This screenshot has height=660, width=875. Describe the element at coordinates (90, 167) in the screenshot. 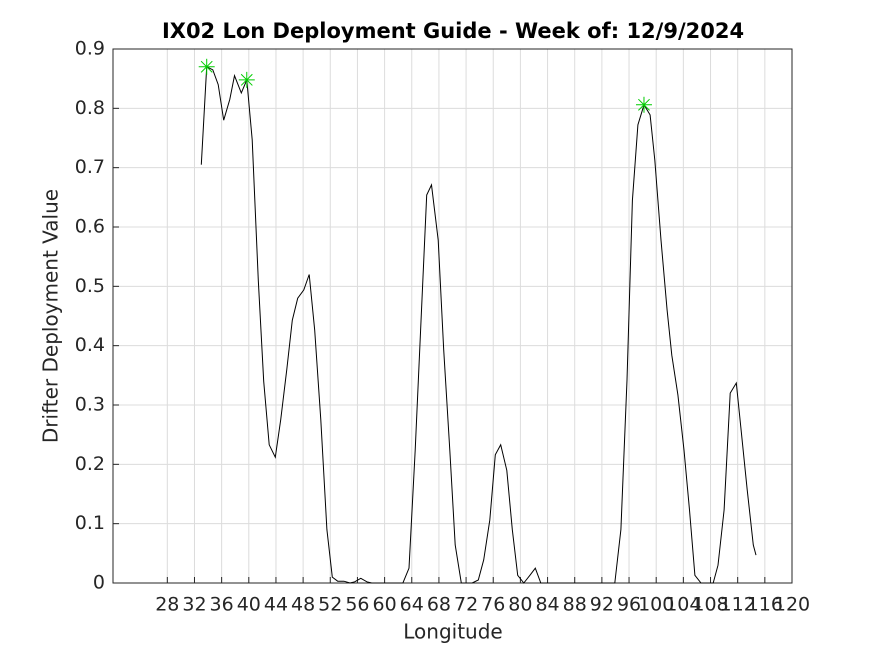

I see `y-tick-label: 0.7` at that location.